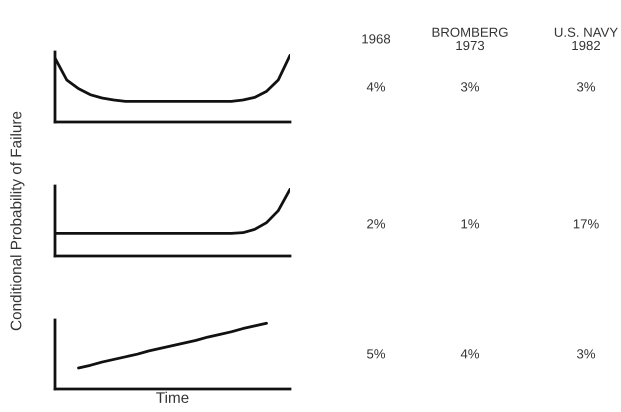 This screenshot has width=621, height=412. Describe the element at coordinates (376, 39) in the screenshot. I see `text: 1968` at that location.